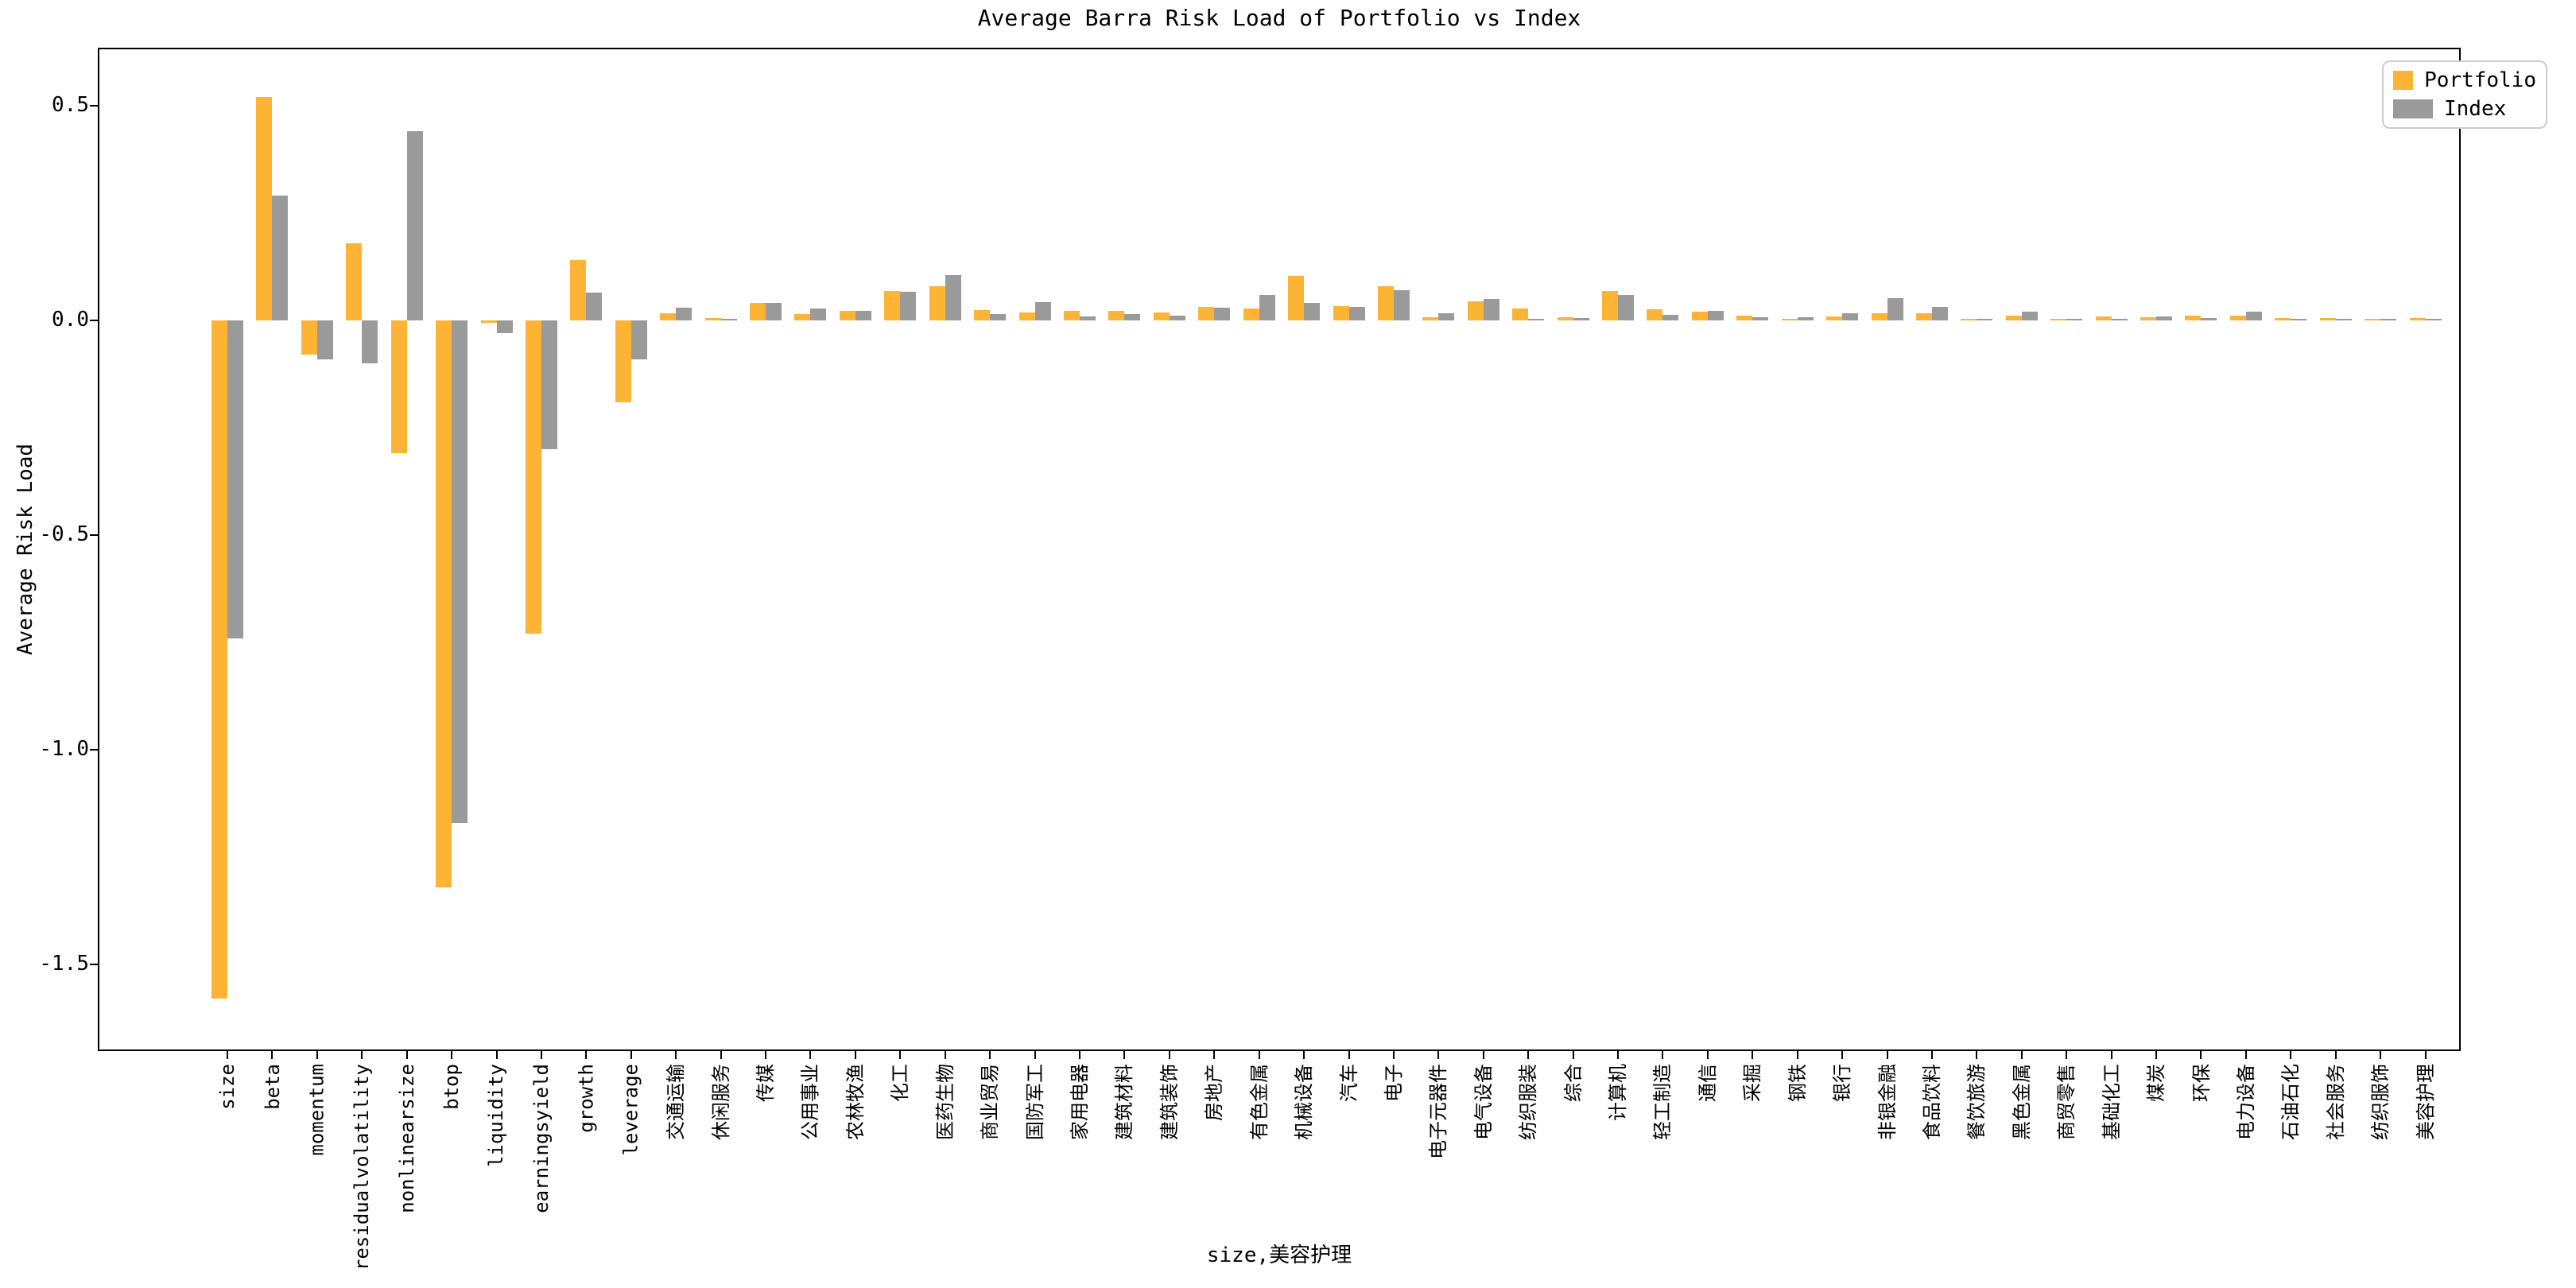 This screenshot has height=1288, width=2576. I want to click on x-tick-label: 电气设备, so click(1484, 1102).